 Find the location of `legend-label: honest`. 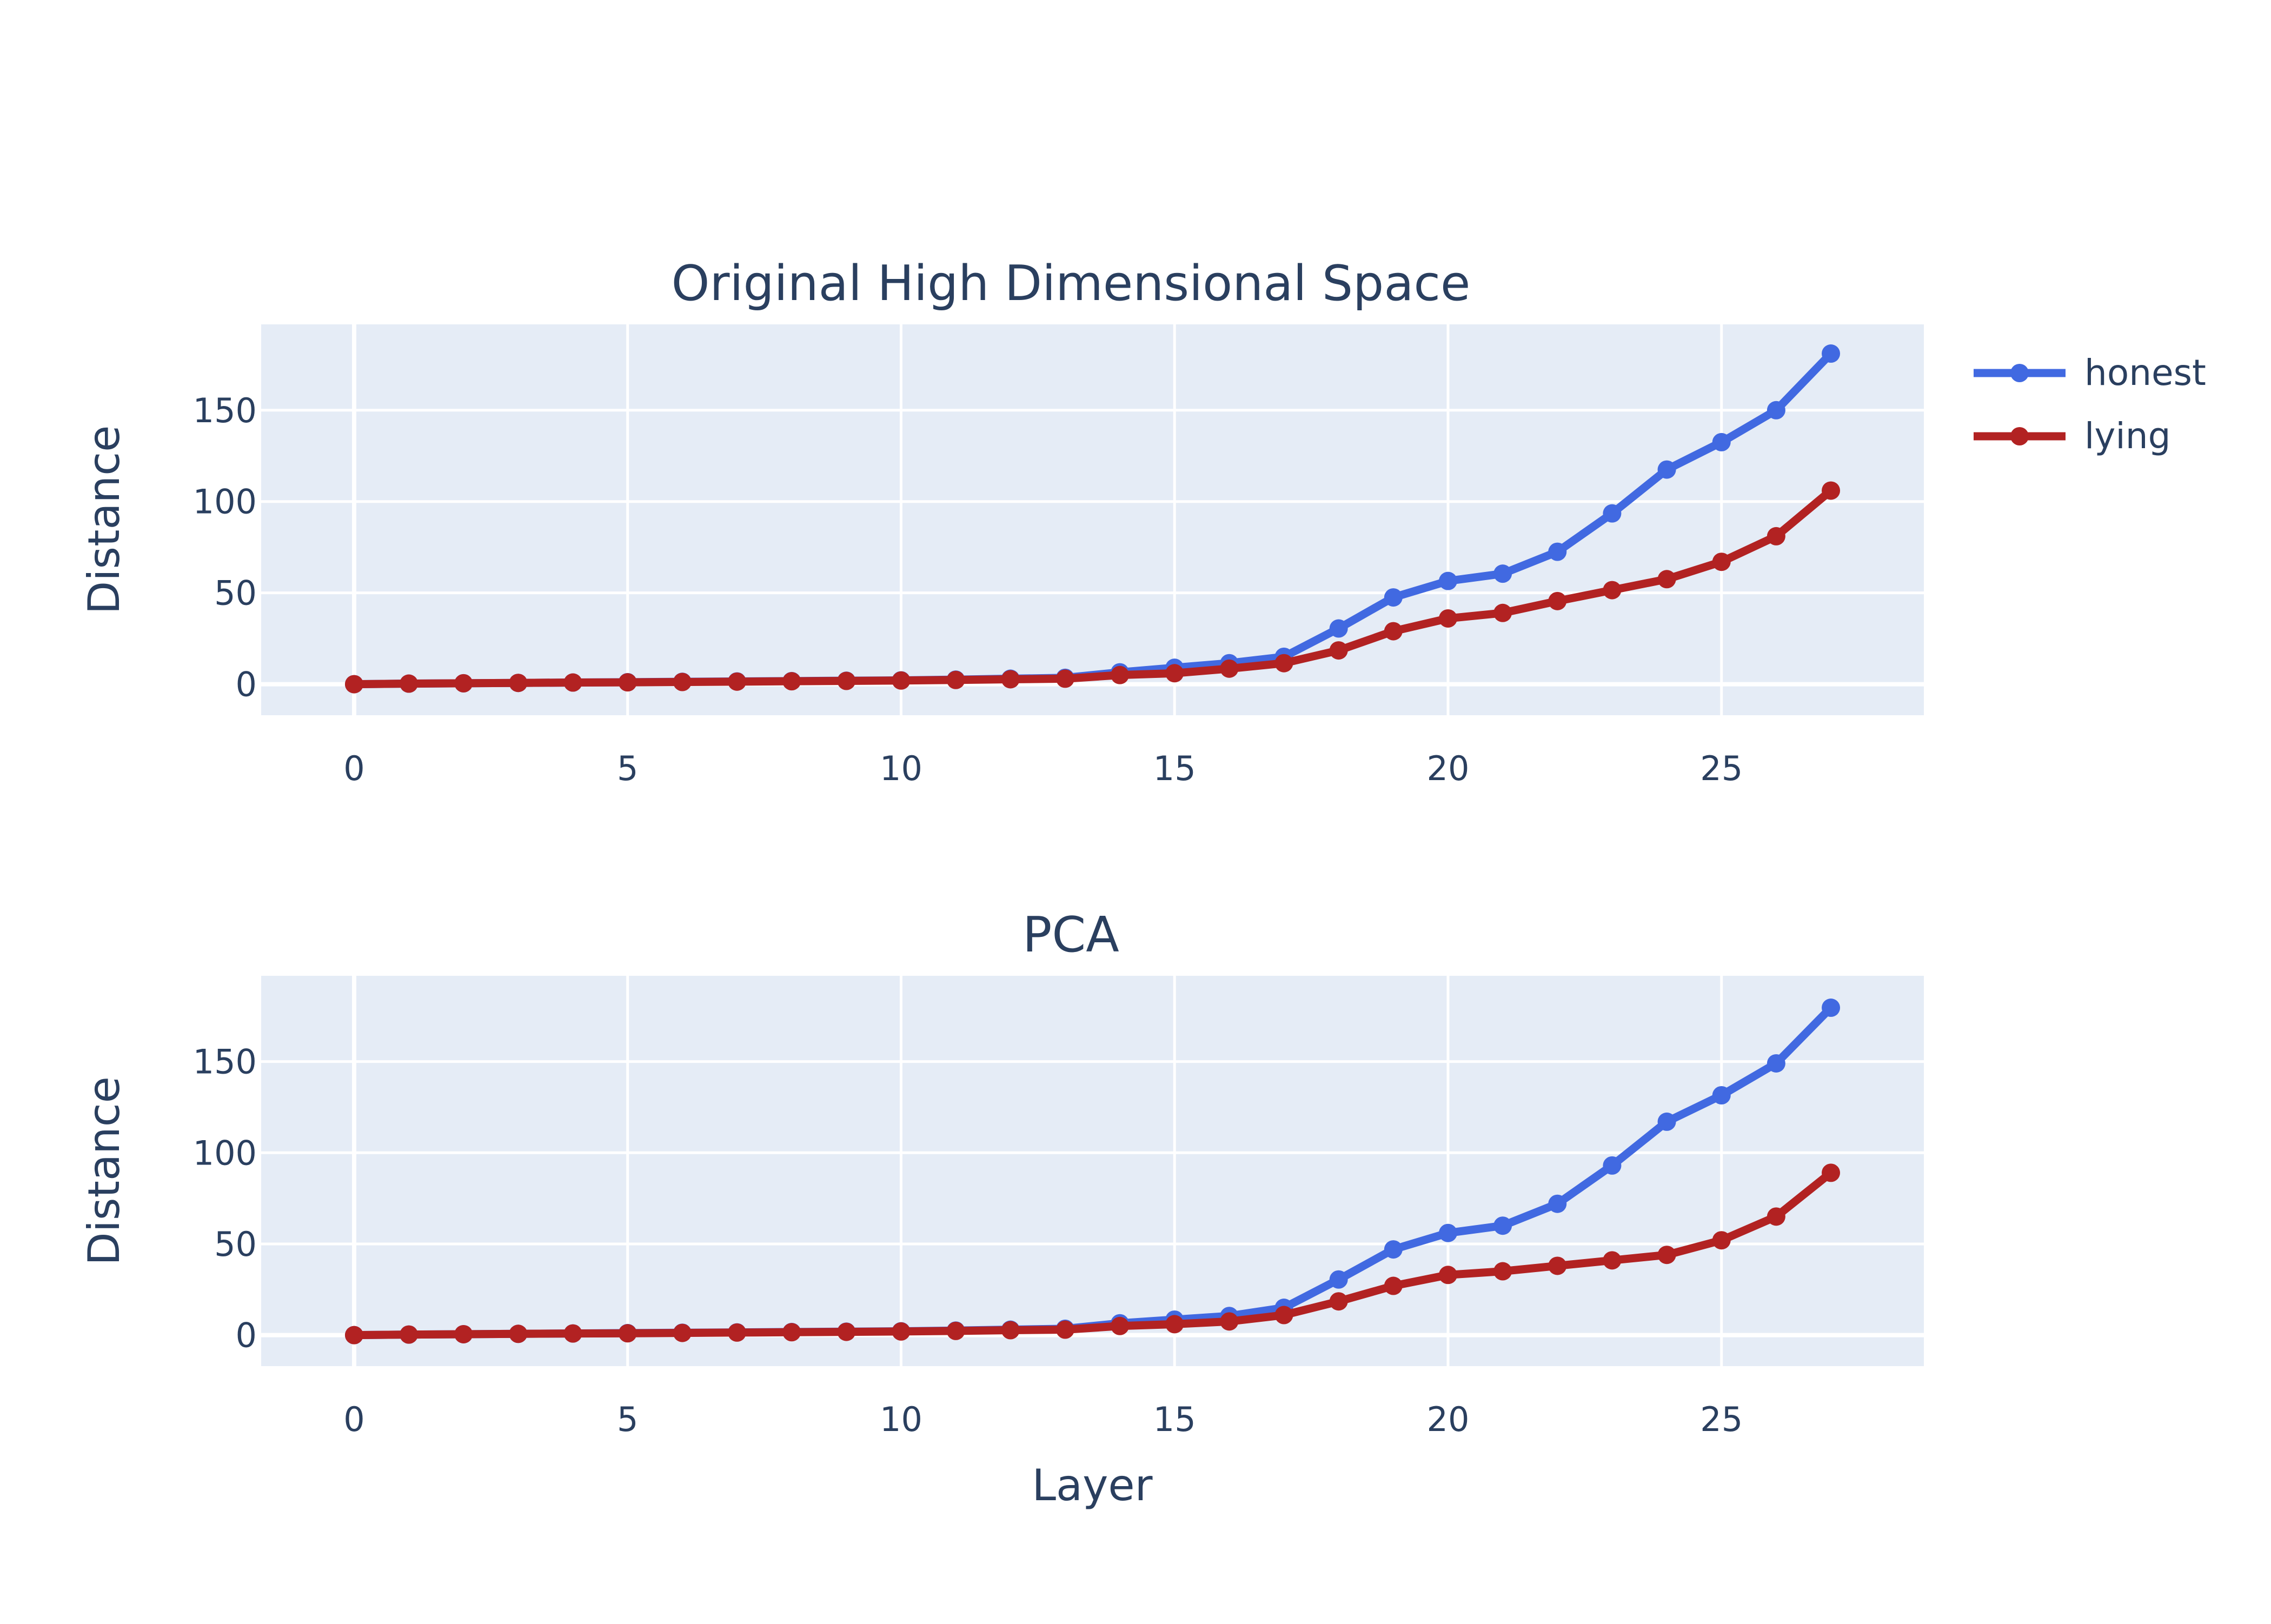

legend-label: honest is located at coordinates (2145, 373).